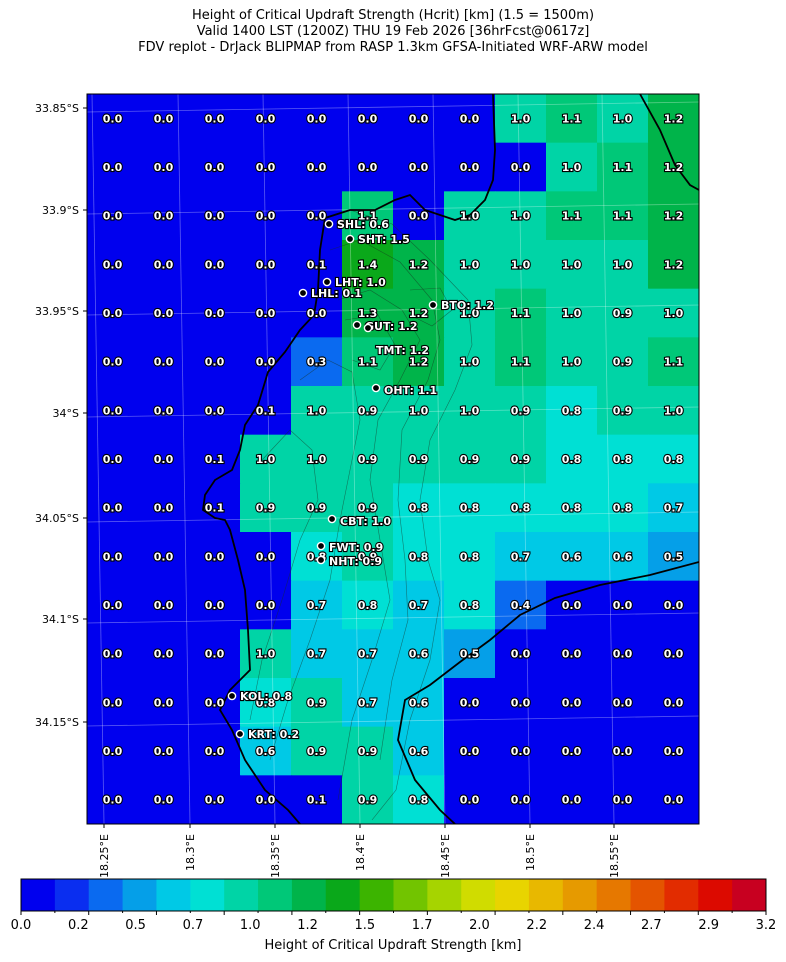 The height and width of the screenshot is (962, 786). Describe the element at coordinates (250, 925) in the screenshot. I see `colorbar-tick-label: 1.0` at that location.